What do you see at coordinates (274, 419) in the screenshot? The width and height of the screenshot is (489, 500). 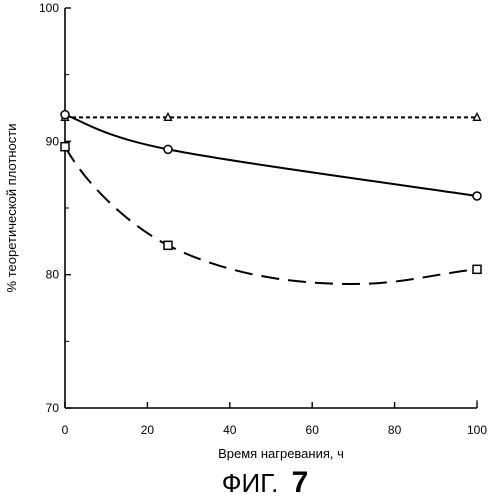 I see `x-axis-ticks: 0 20 40 60 80 100` at bounding box center [274, 419].